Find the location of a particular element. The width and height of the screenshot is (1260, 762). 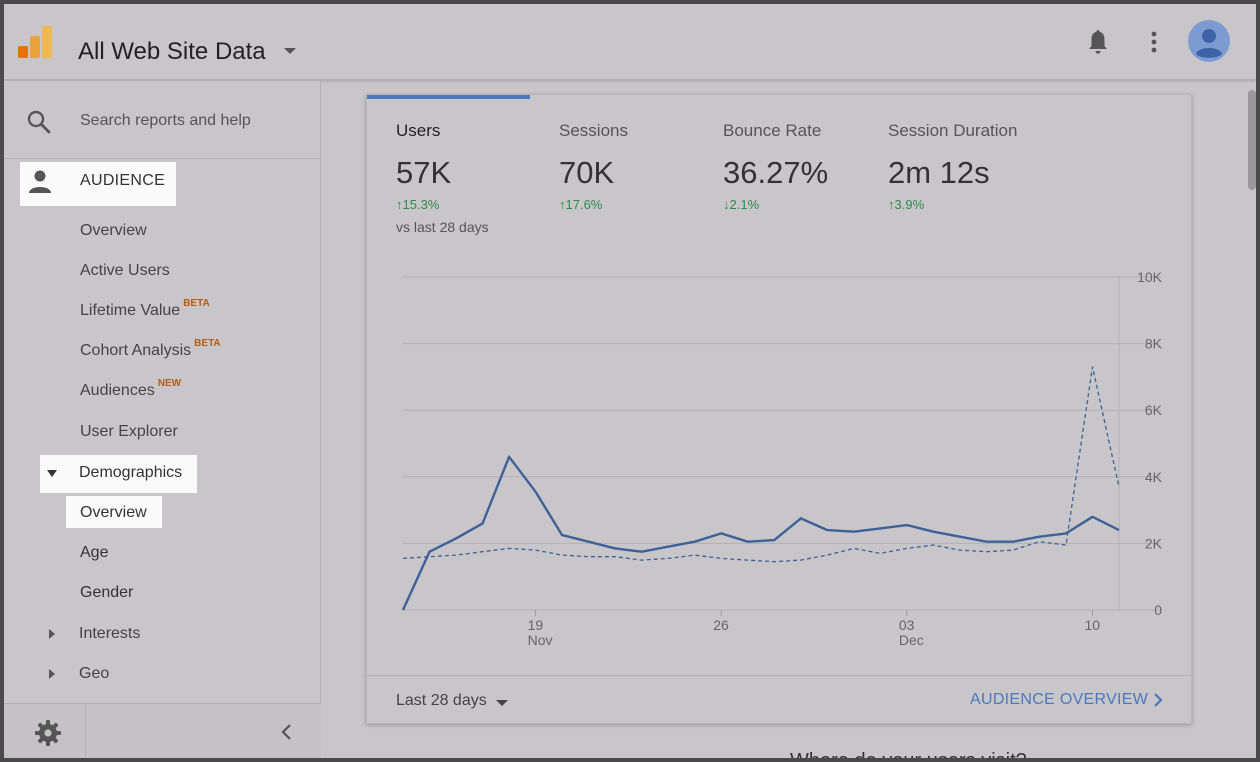

audience-section-highlight is located at coordinates (98, 184).